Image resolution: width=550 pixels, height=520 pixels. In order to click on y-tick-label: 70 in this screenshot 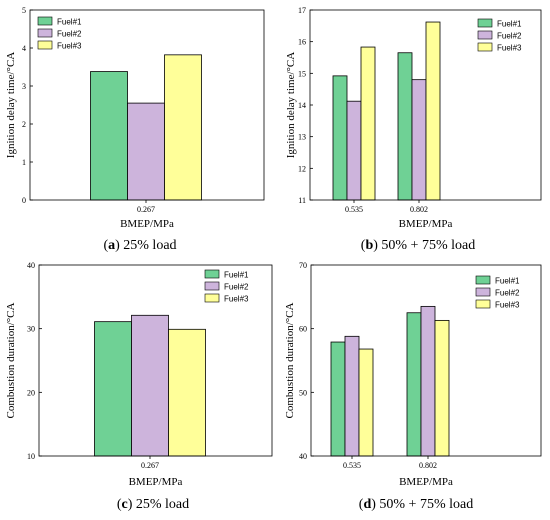, I will do `click(303, 265)`.